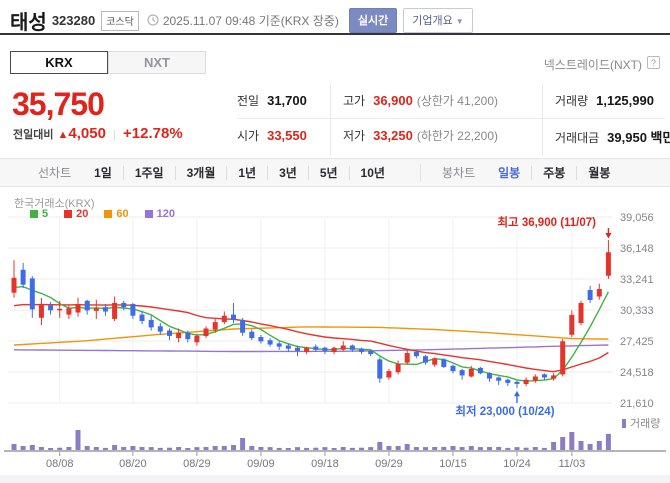  What do you see at coordinates (335, 479) in the screenshot?
I see `bottom-strip` at bounding box center [335, 479].